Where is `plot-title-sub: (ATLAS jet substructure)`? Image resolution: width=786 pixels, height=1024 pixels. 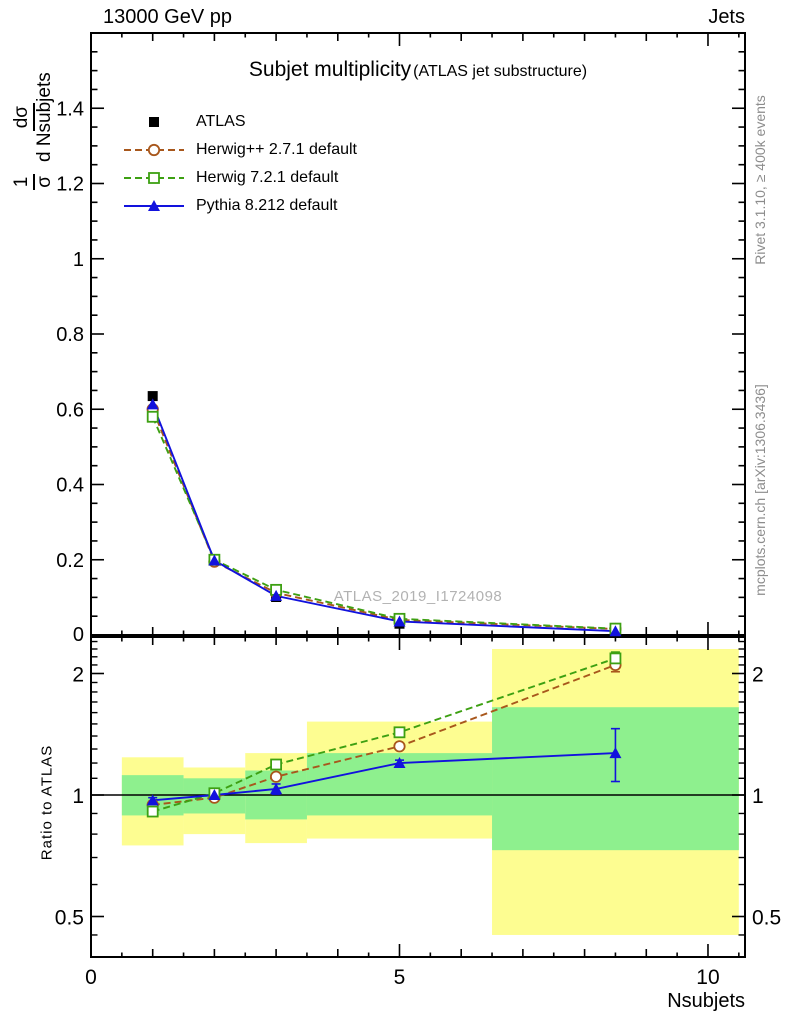 plot-title-sub: (ATLAS jet substructure) is located at coordinates (500, 71).